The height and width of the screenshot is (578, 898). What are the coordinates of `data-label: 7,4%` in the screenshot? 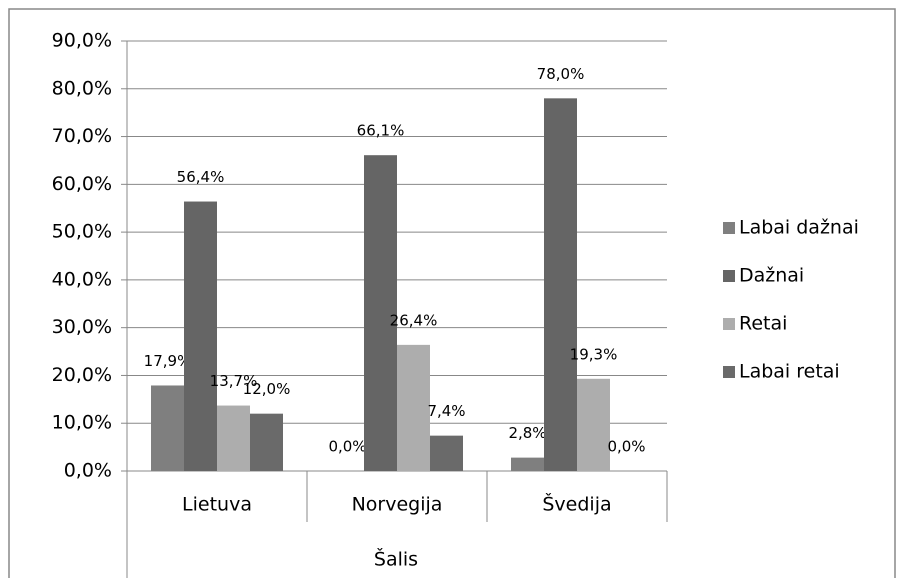 It's located at (446, 411).